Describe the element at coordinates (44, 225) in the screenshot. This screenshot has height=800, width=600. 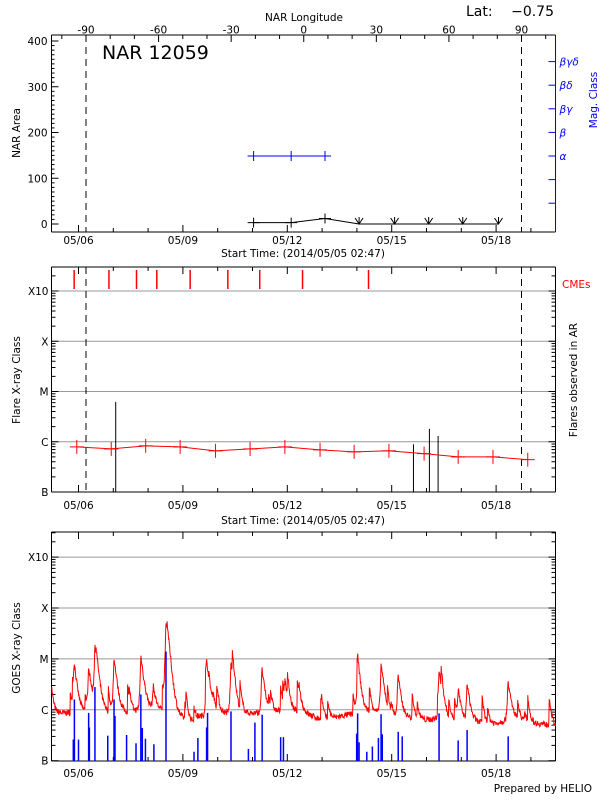
I see `area-tick-label: 0` at that location.